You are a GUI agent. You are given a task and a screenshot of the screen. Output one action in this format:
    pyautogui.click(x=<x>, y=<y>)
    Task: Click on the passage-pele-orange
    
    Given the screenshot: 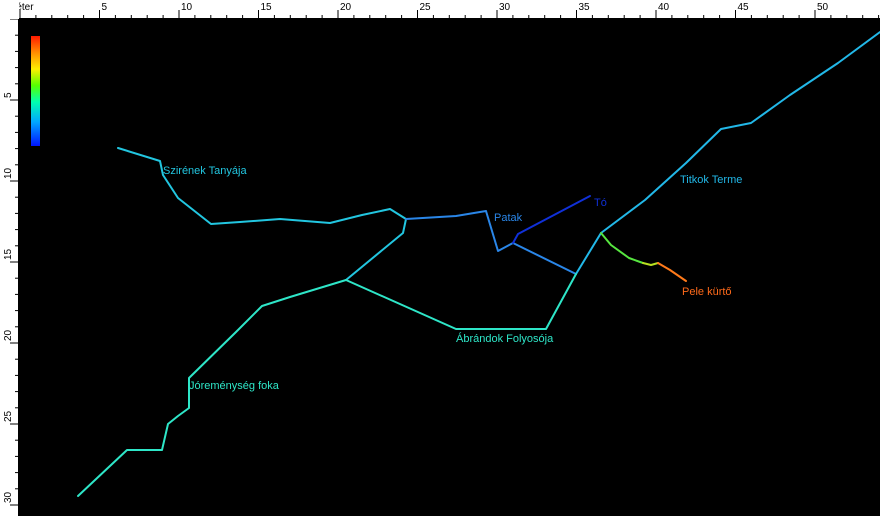 What is the action you would take?
    pyautogui.click(x=672, y=272)
    